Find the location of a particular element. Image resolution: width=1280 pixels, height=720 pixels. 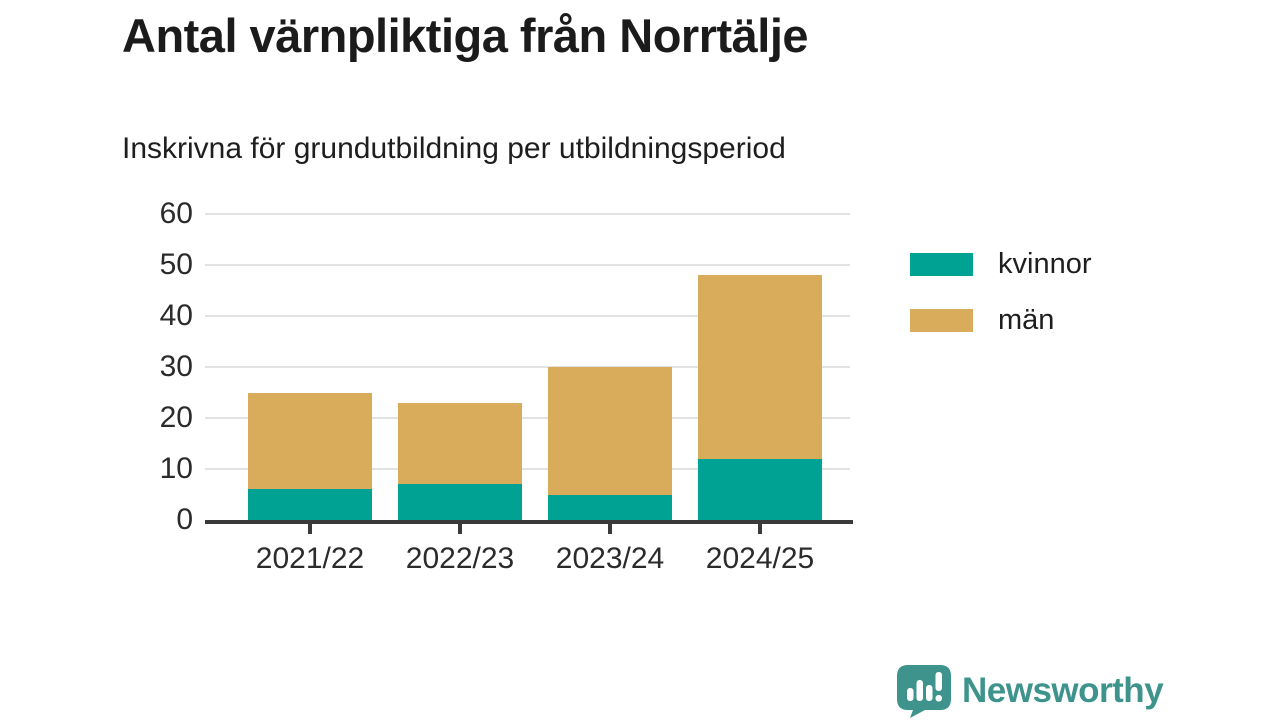

x-tick-label-2022-23: 2022/23 is located at coordinates (460, 558).